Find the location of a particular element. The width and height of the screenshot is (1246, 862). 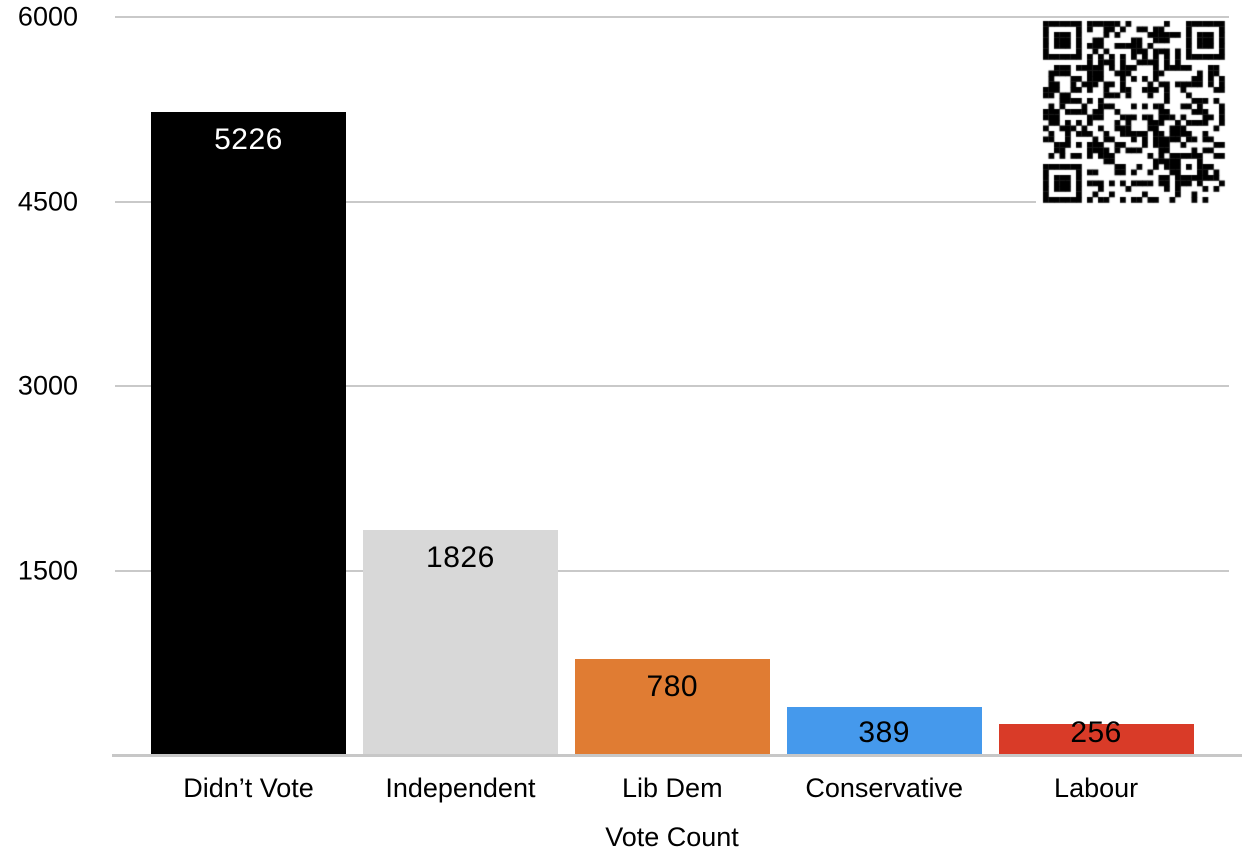

bar-value-label-lib-dem: 780 is located at coordinates (672, 687).